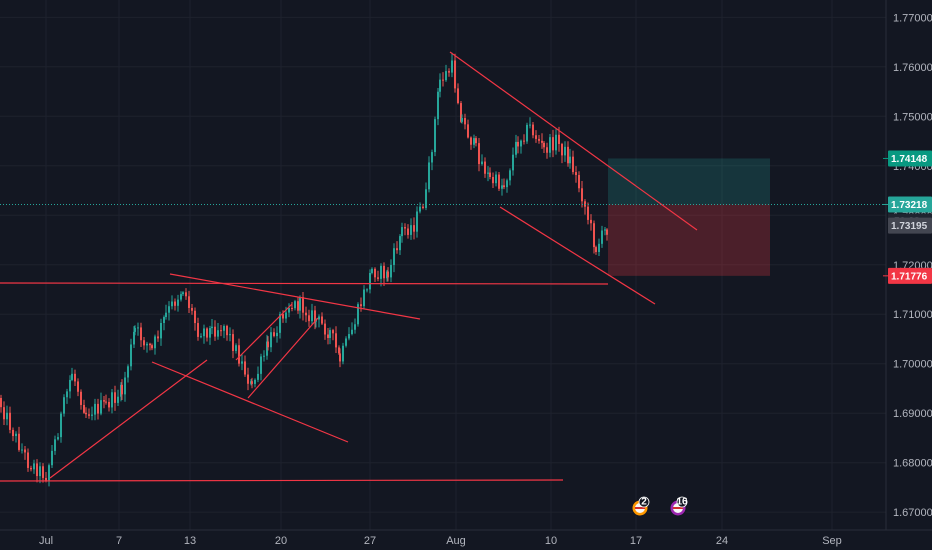 This screenshot has height=550, width=932. I want to click on loss-zone, so click(689, 240).